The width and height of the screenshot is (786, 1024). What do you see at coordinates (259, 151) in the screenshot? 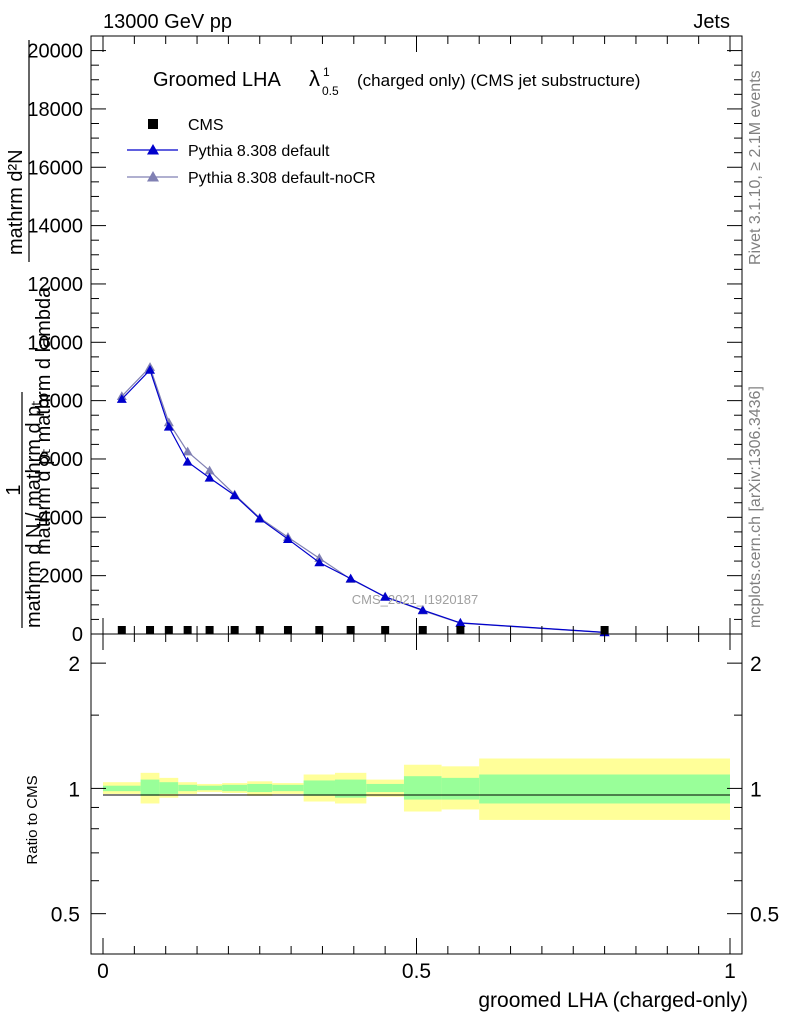
I see `legend-label: Pythia 8.308 default` at bounding box center [259, 151].